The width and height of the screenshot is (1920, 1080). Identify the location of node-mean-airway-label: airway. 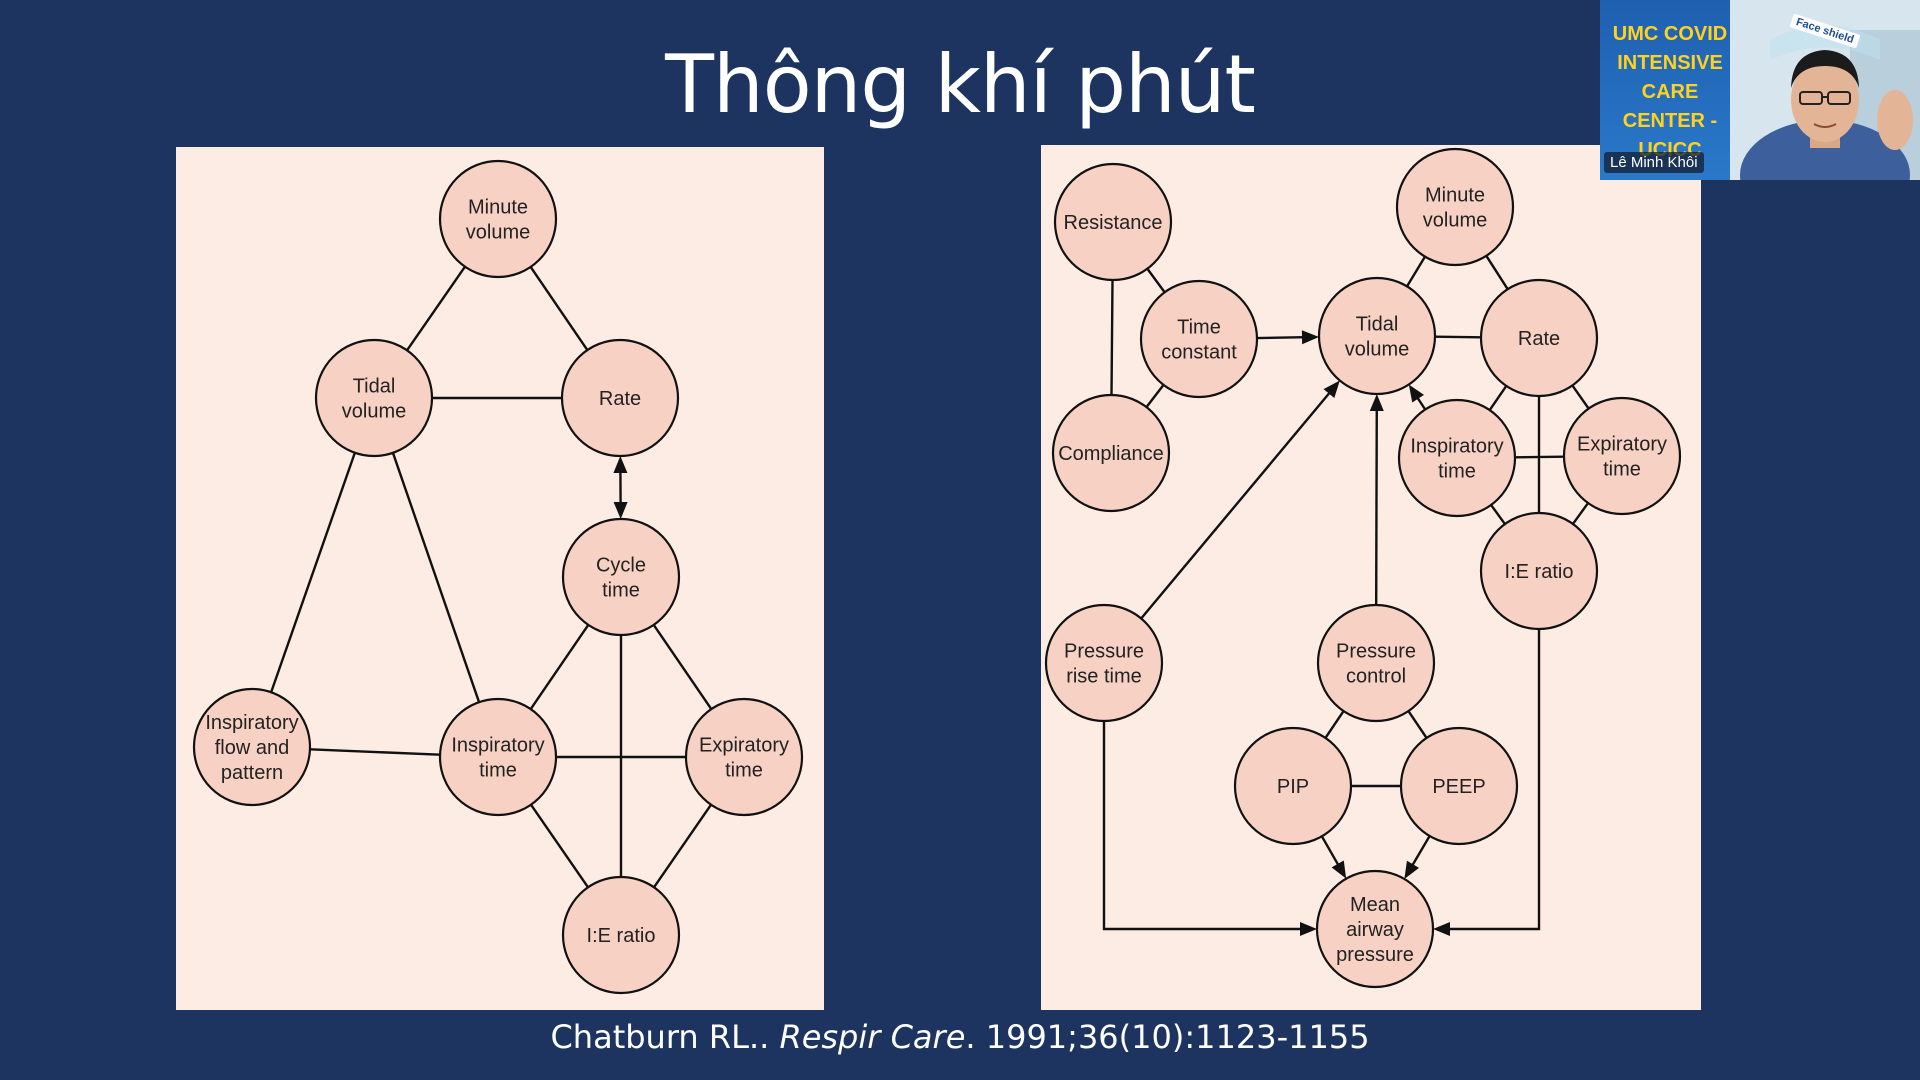
(1375, 930).